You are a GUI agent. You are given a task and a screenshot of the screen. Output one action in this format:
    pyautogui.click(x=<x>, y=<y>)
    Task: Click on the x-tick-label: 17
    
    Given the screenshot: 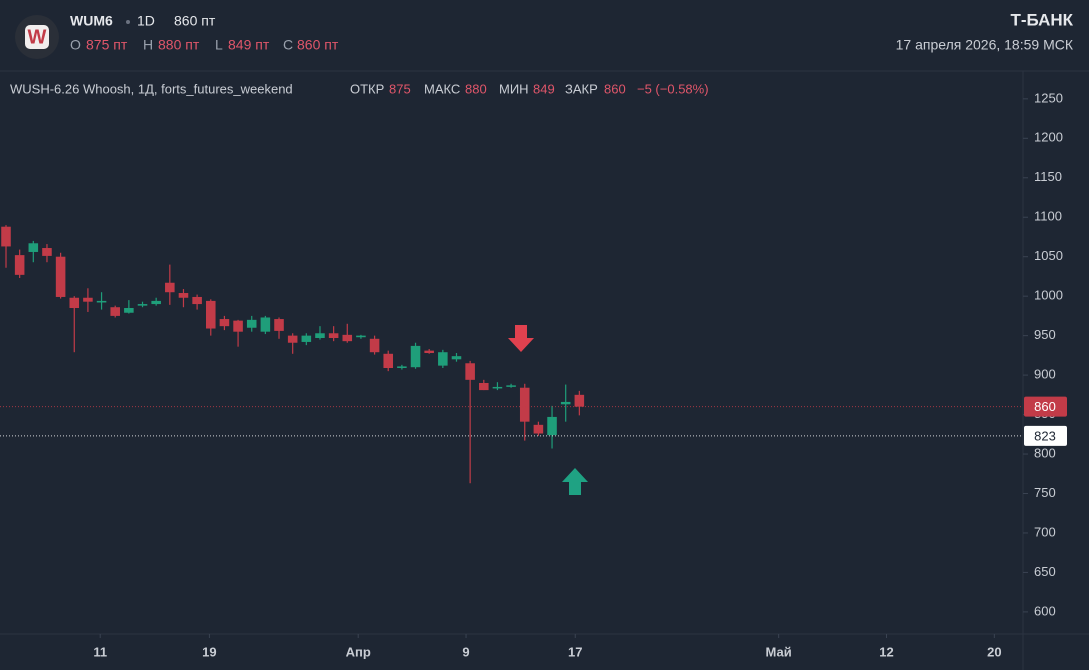 What is the action you would take?
    pyautogui.click(x=575, y=651)
    